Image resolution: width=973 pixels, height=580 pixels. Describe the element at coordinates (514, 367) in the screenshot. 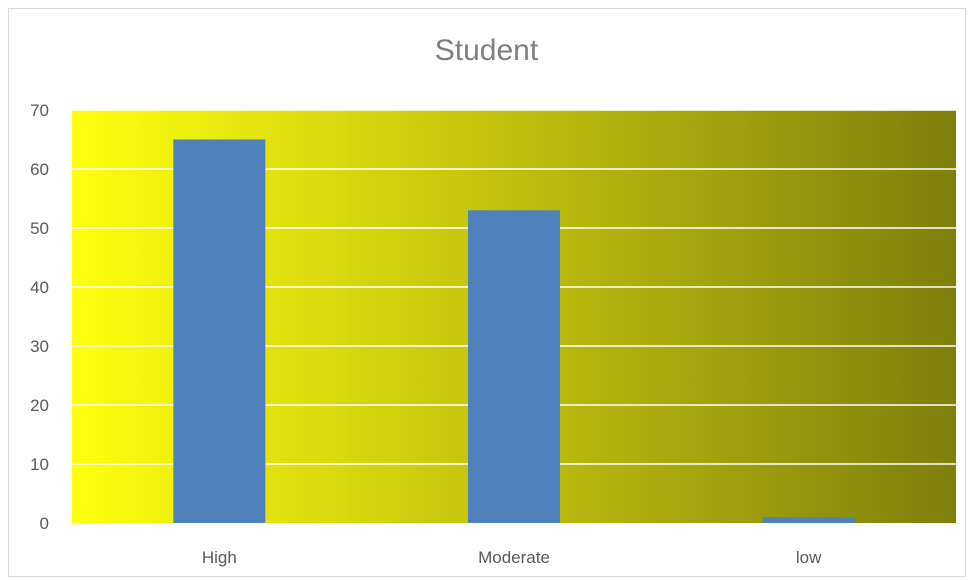

I see `bar-moderate` at that location.